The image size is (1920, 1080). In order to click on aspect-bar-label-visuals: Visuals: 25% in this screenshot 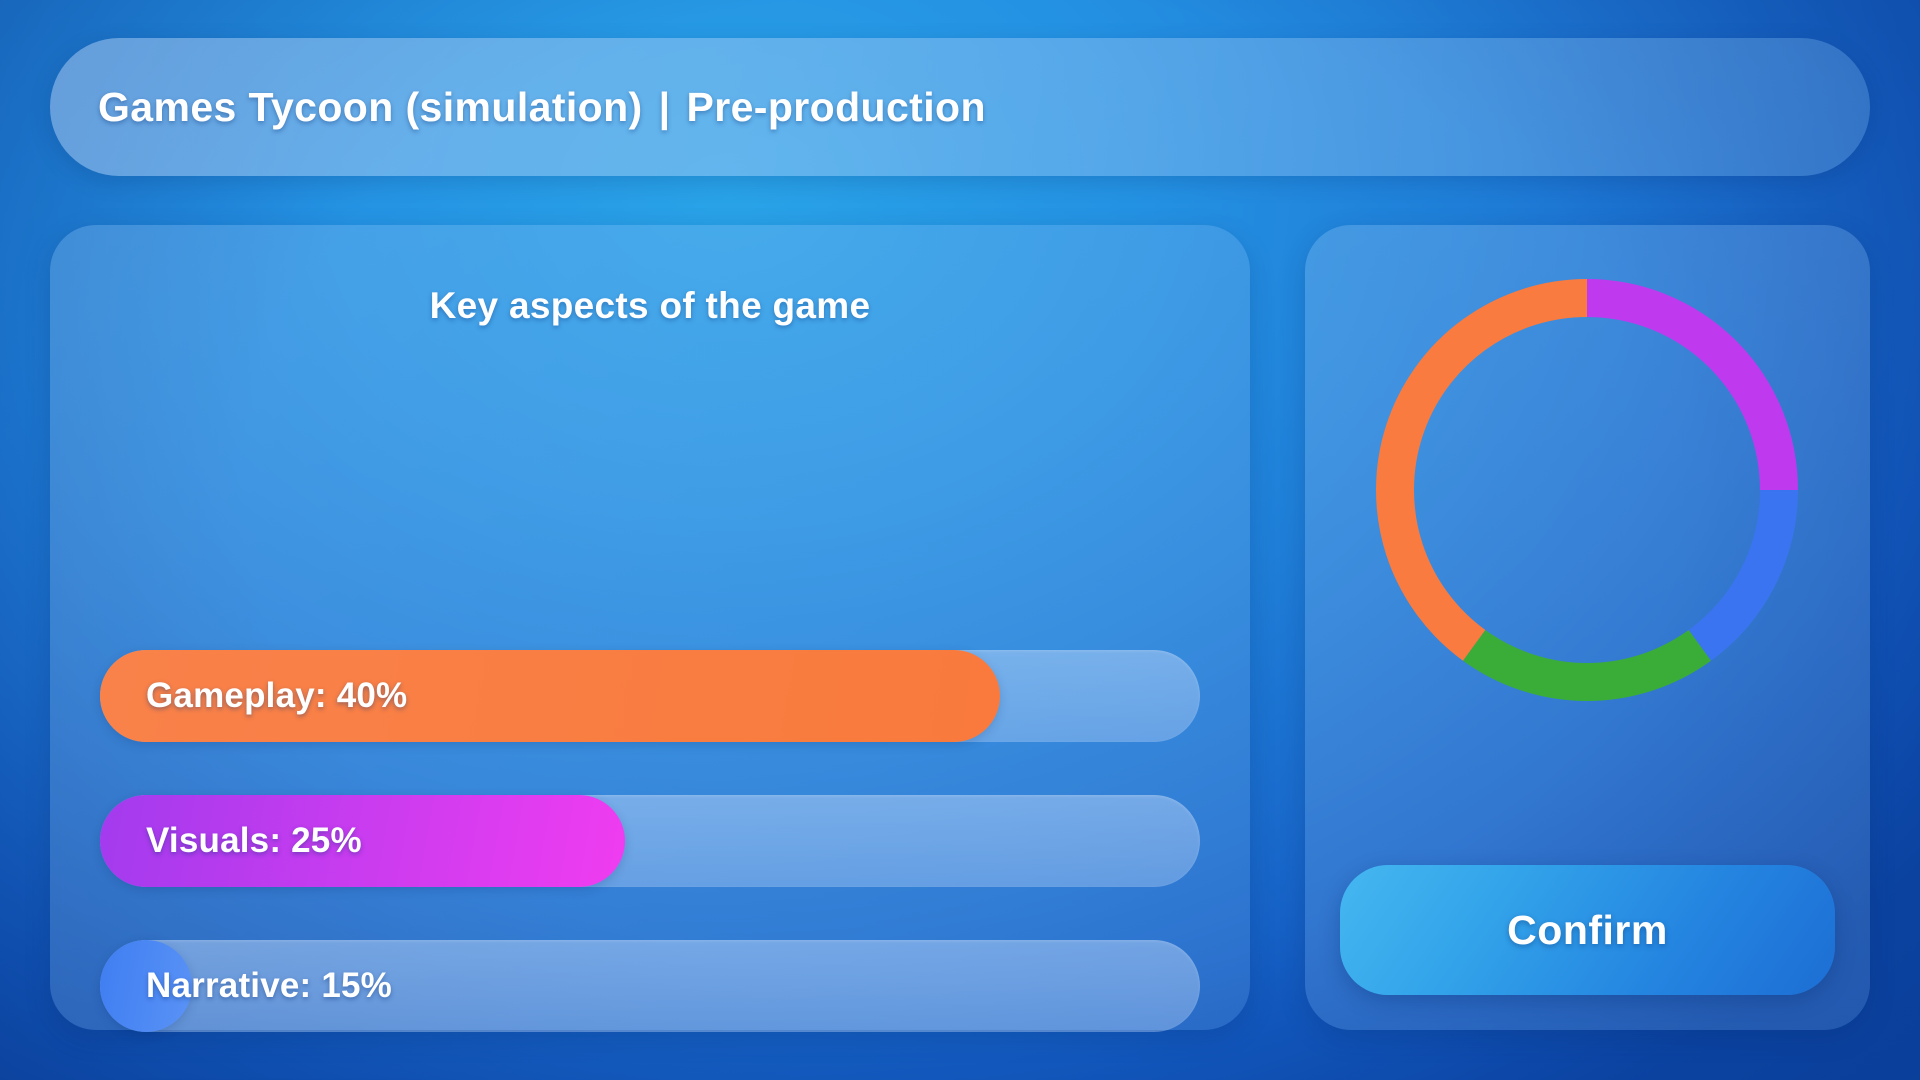, I will do `click(254, 840)`.